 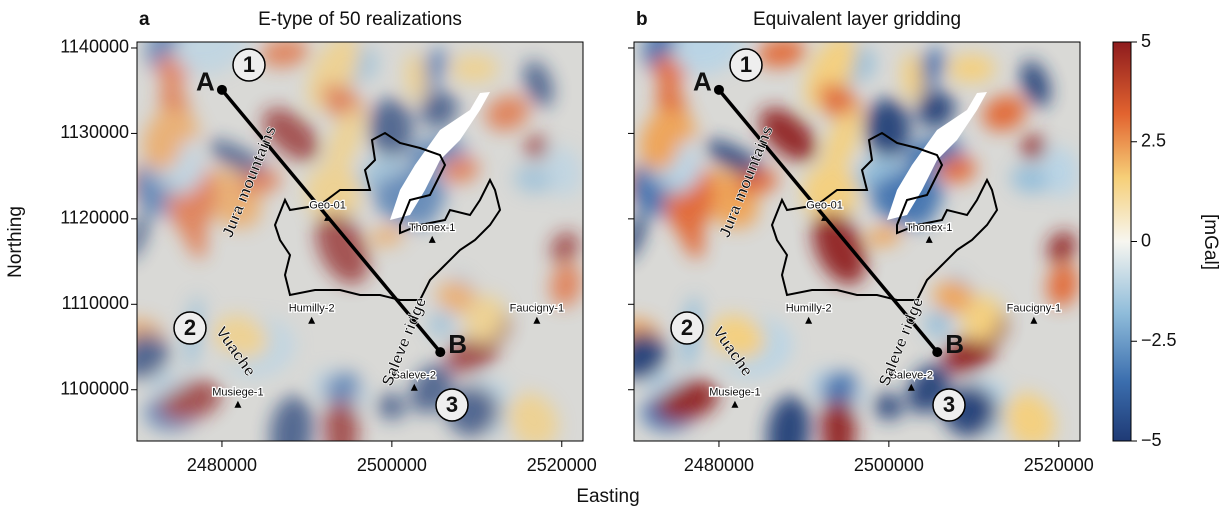 I want to click on marker-label: 3, so click(x=949, y=404).